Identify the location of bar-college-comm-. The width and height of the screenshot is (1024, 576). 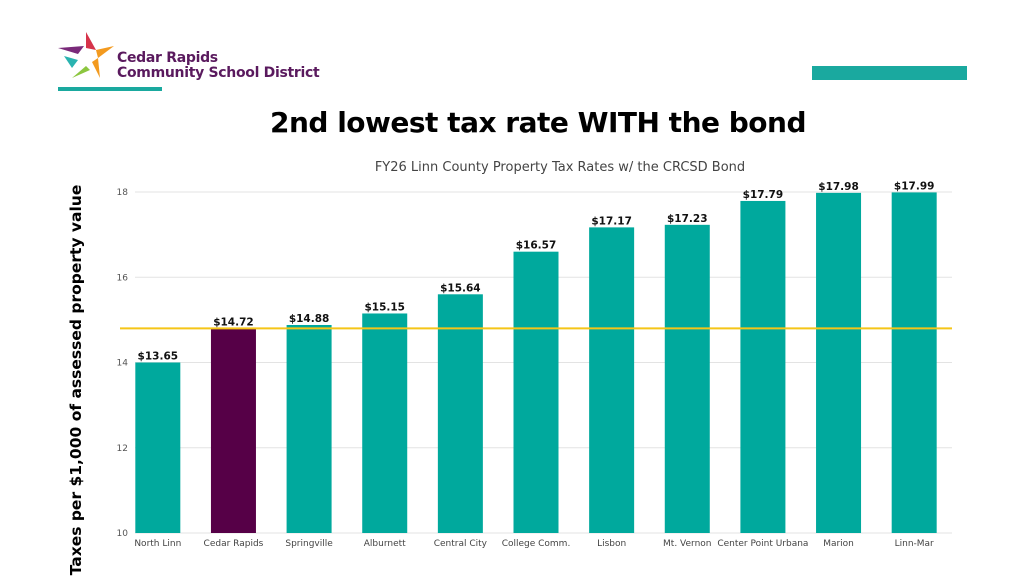
(536, 392).